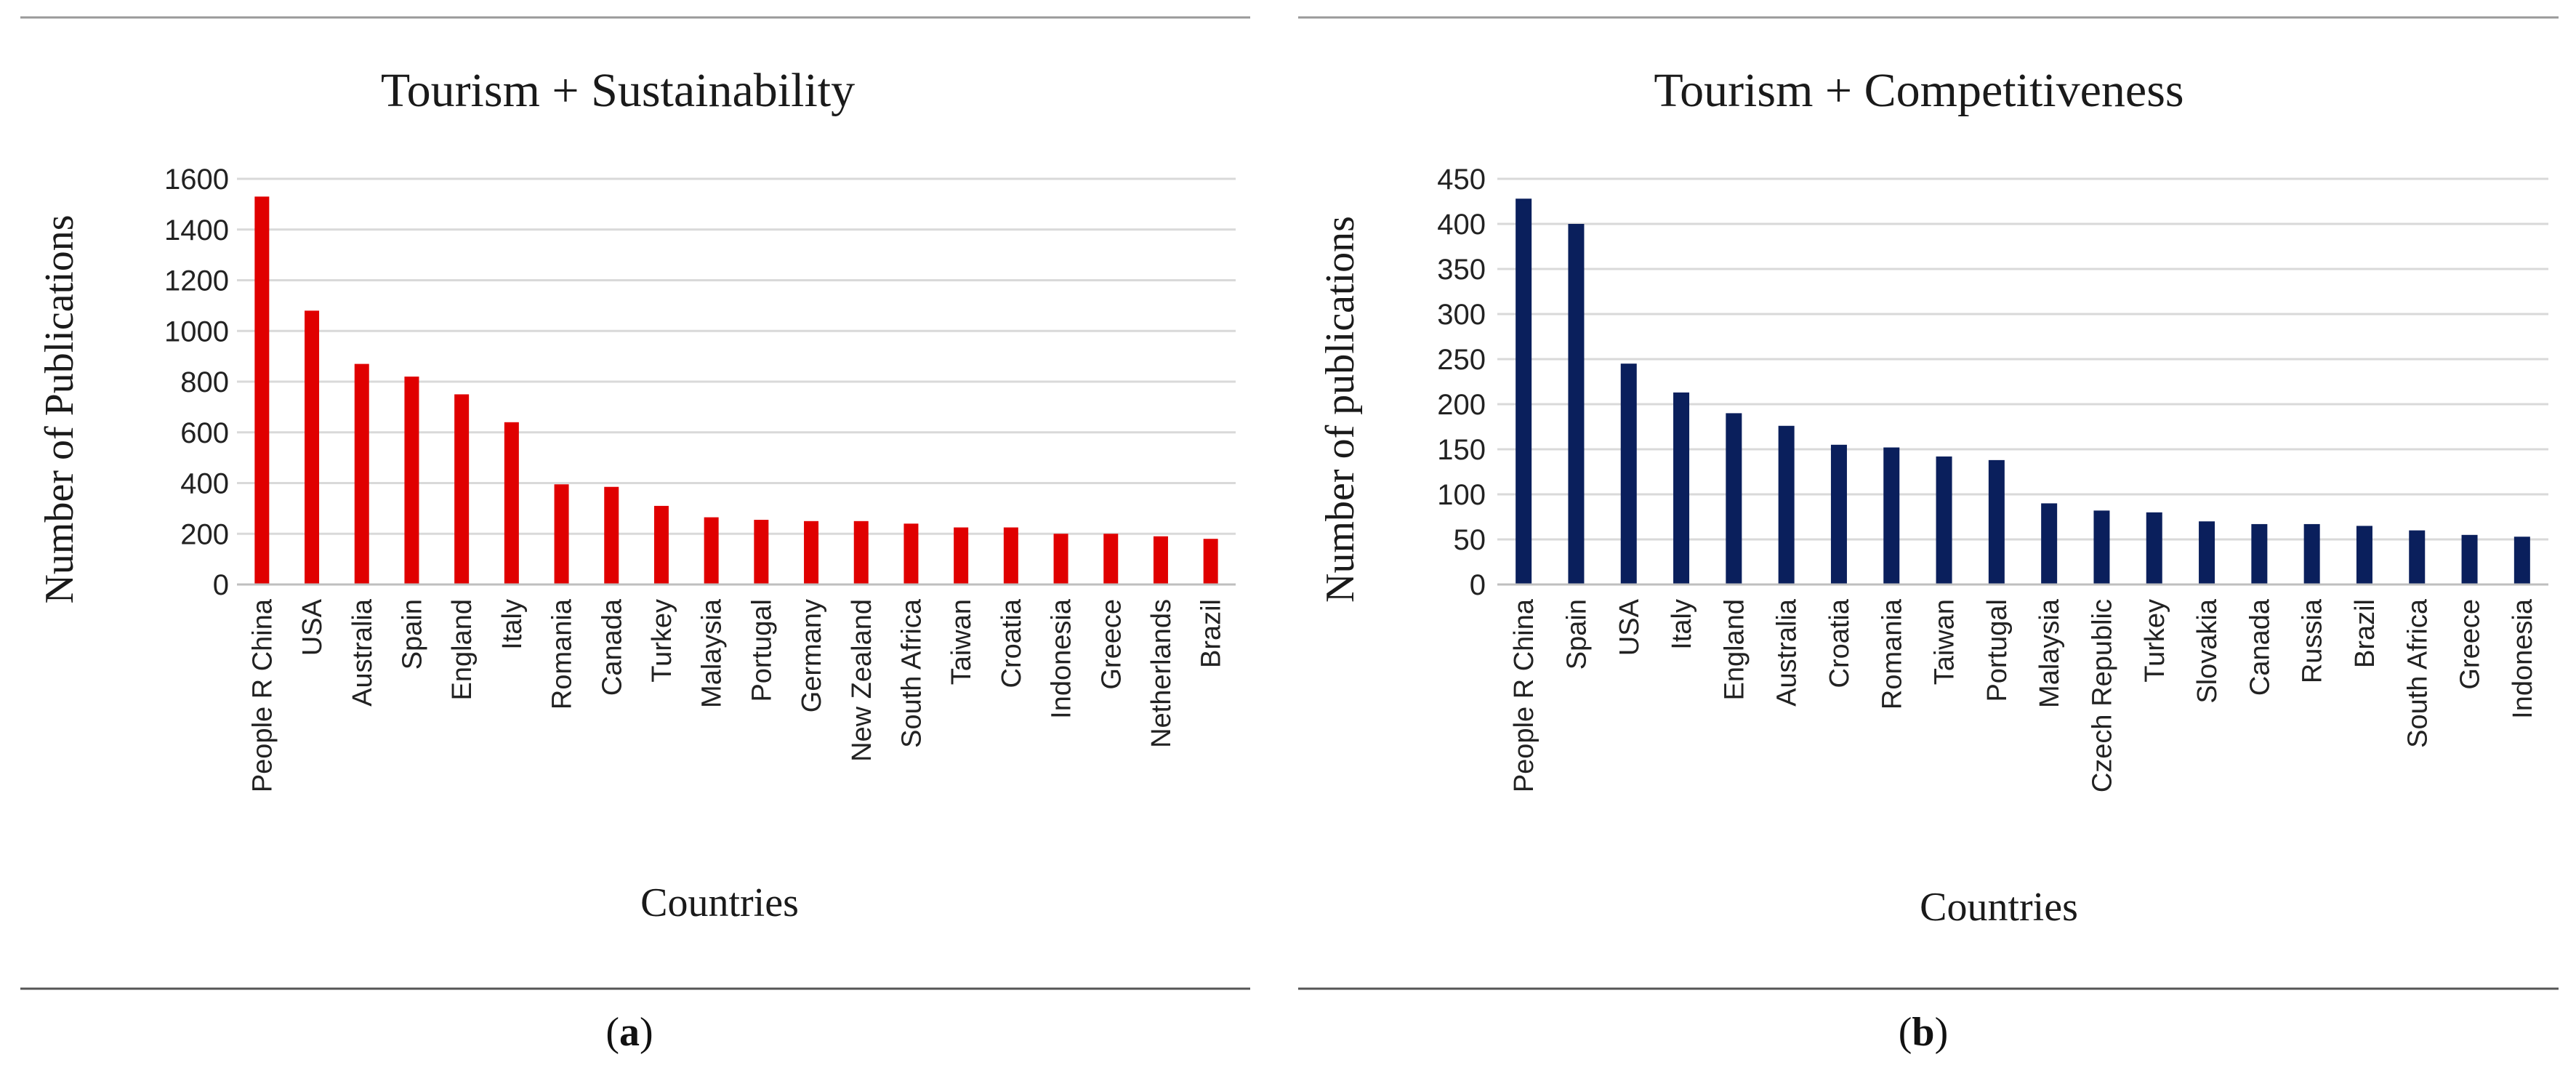 This screenshot has height=1073, width=2576. I want to click on y-axis-title: Number of Publications, so click(59, 408).